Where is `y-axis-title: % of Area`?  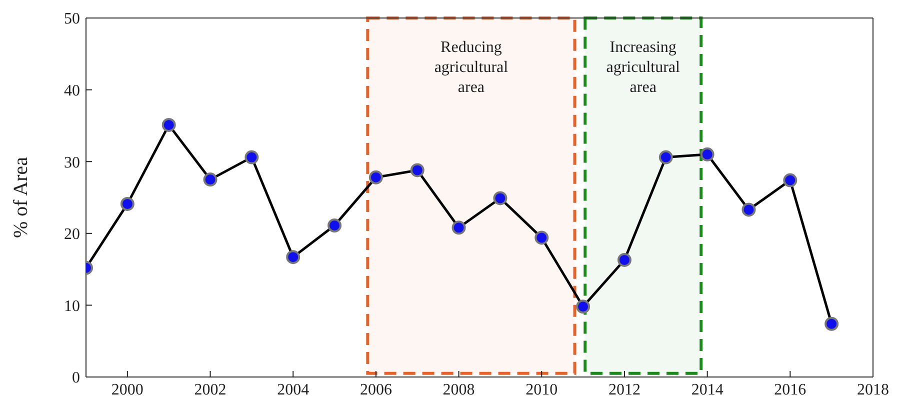
y-axis-title: % of Area is located at coordinates (21, 197).